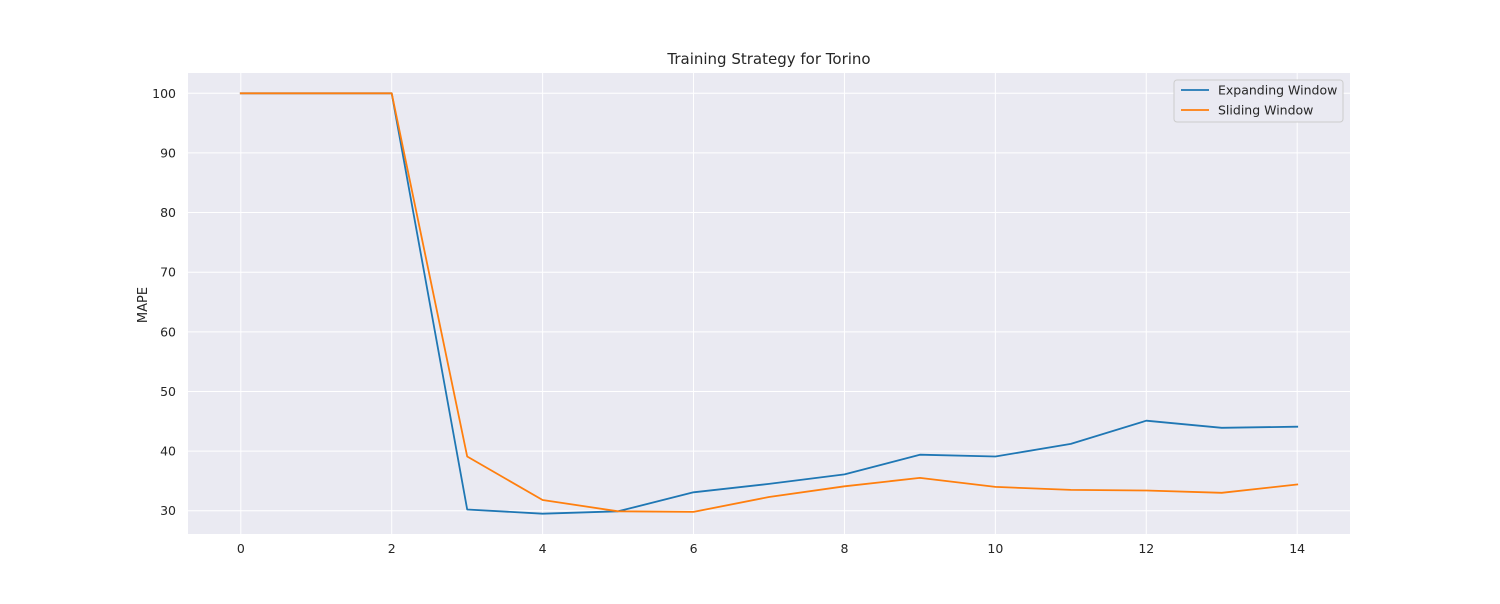 The image size is (1500, 604). What do you see at coordinates (392, 548) in the screenshot?
I see `x-tick-label: 2` at bounding box center [392, 548].